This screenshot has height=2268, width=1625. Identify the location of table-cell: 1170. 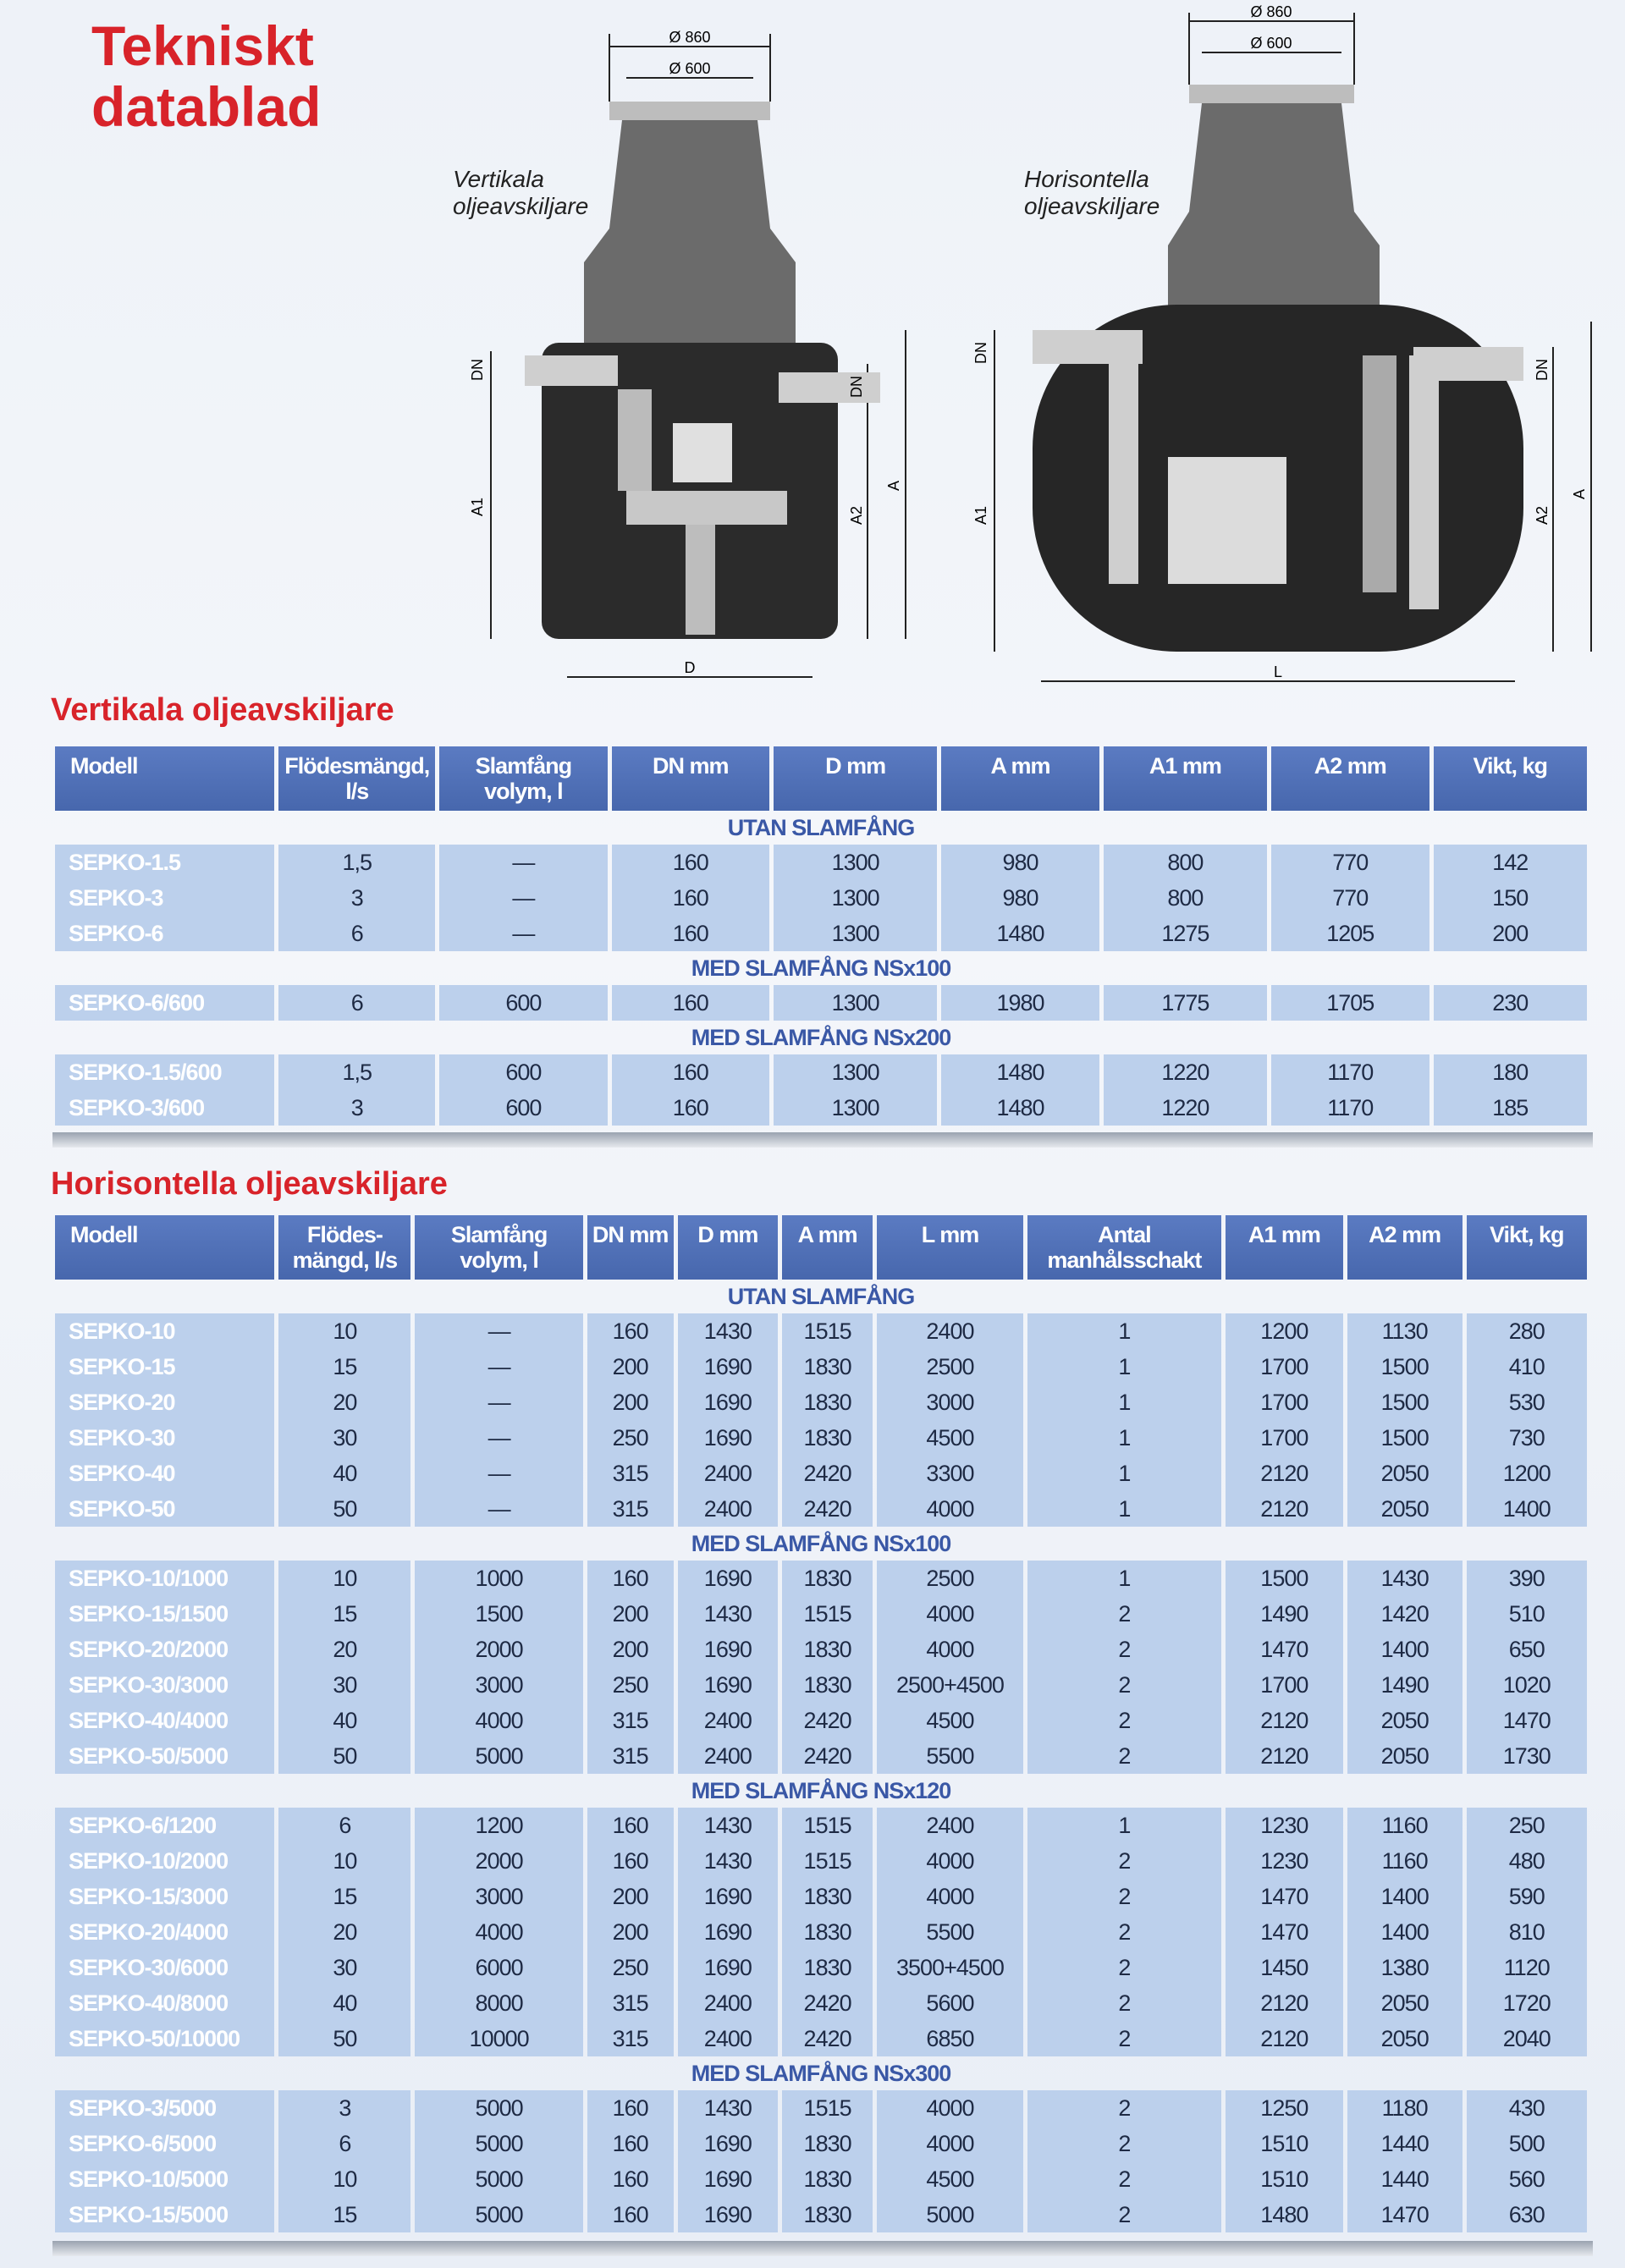
(1350, 1108).